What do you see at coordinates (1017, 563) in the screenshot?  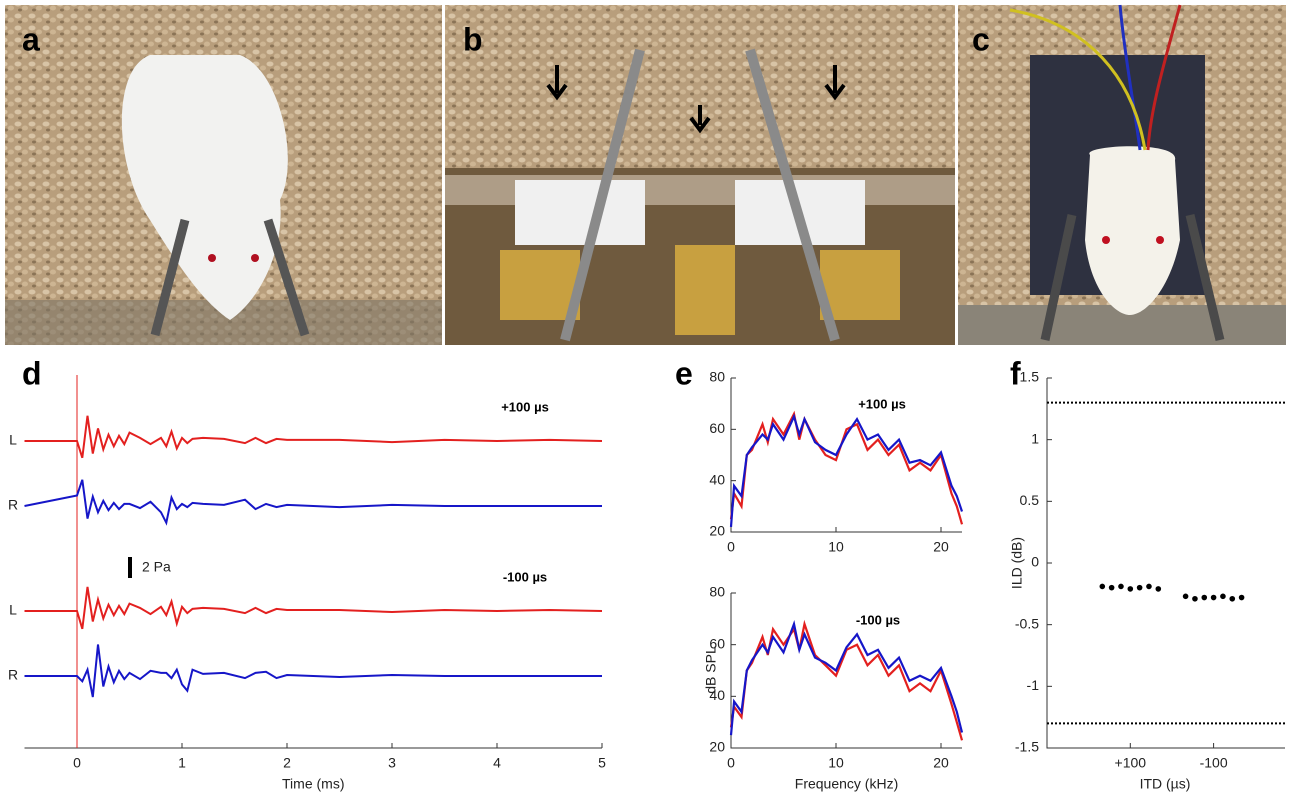 I see `y-axis-label: ILD (dB)` at bounding box center [1017, 563].